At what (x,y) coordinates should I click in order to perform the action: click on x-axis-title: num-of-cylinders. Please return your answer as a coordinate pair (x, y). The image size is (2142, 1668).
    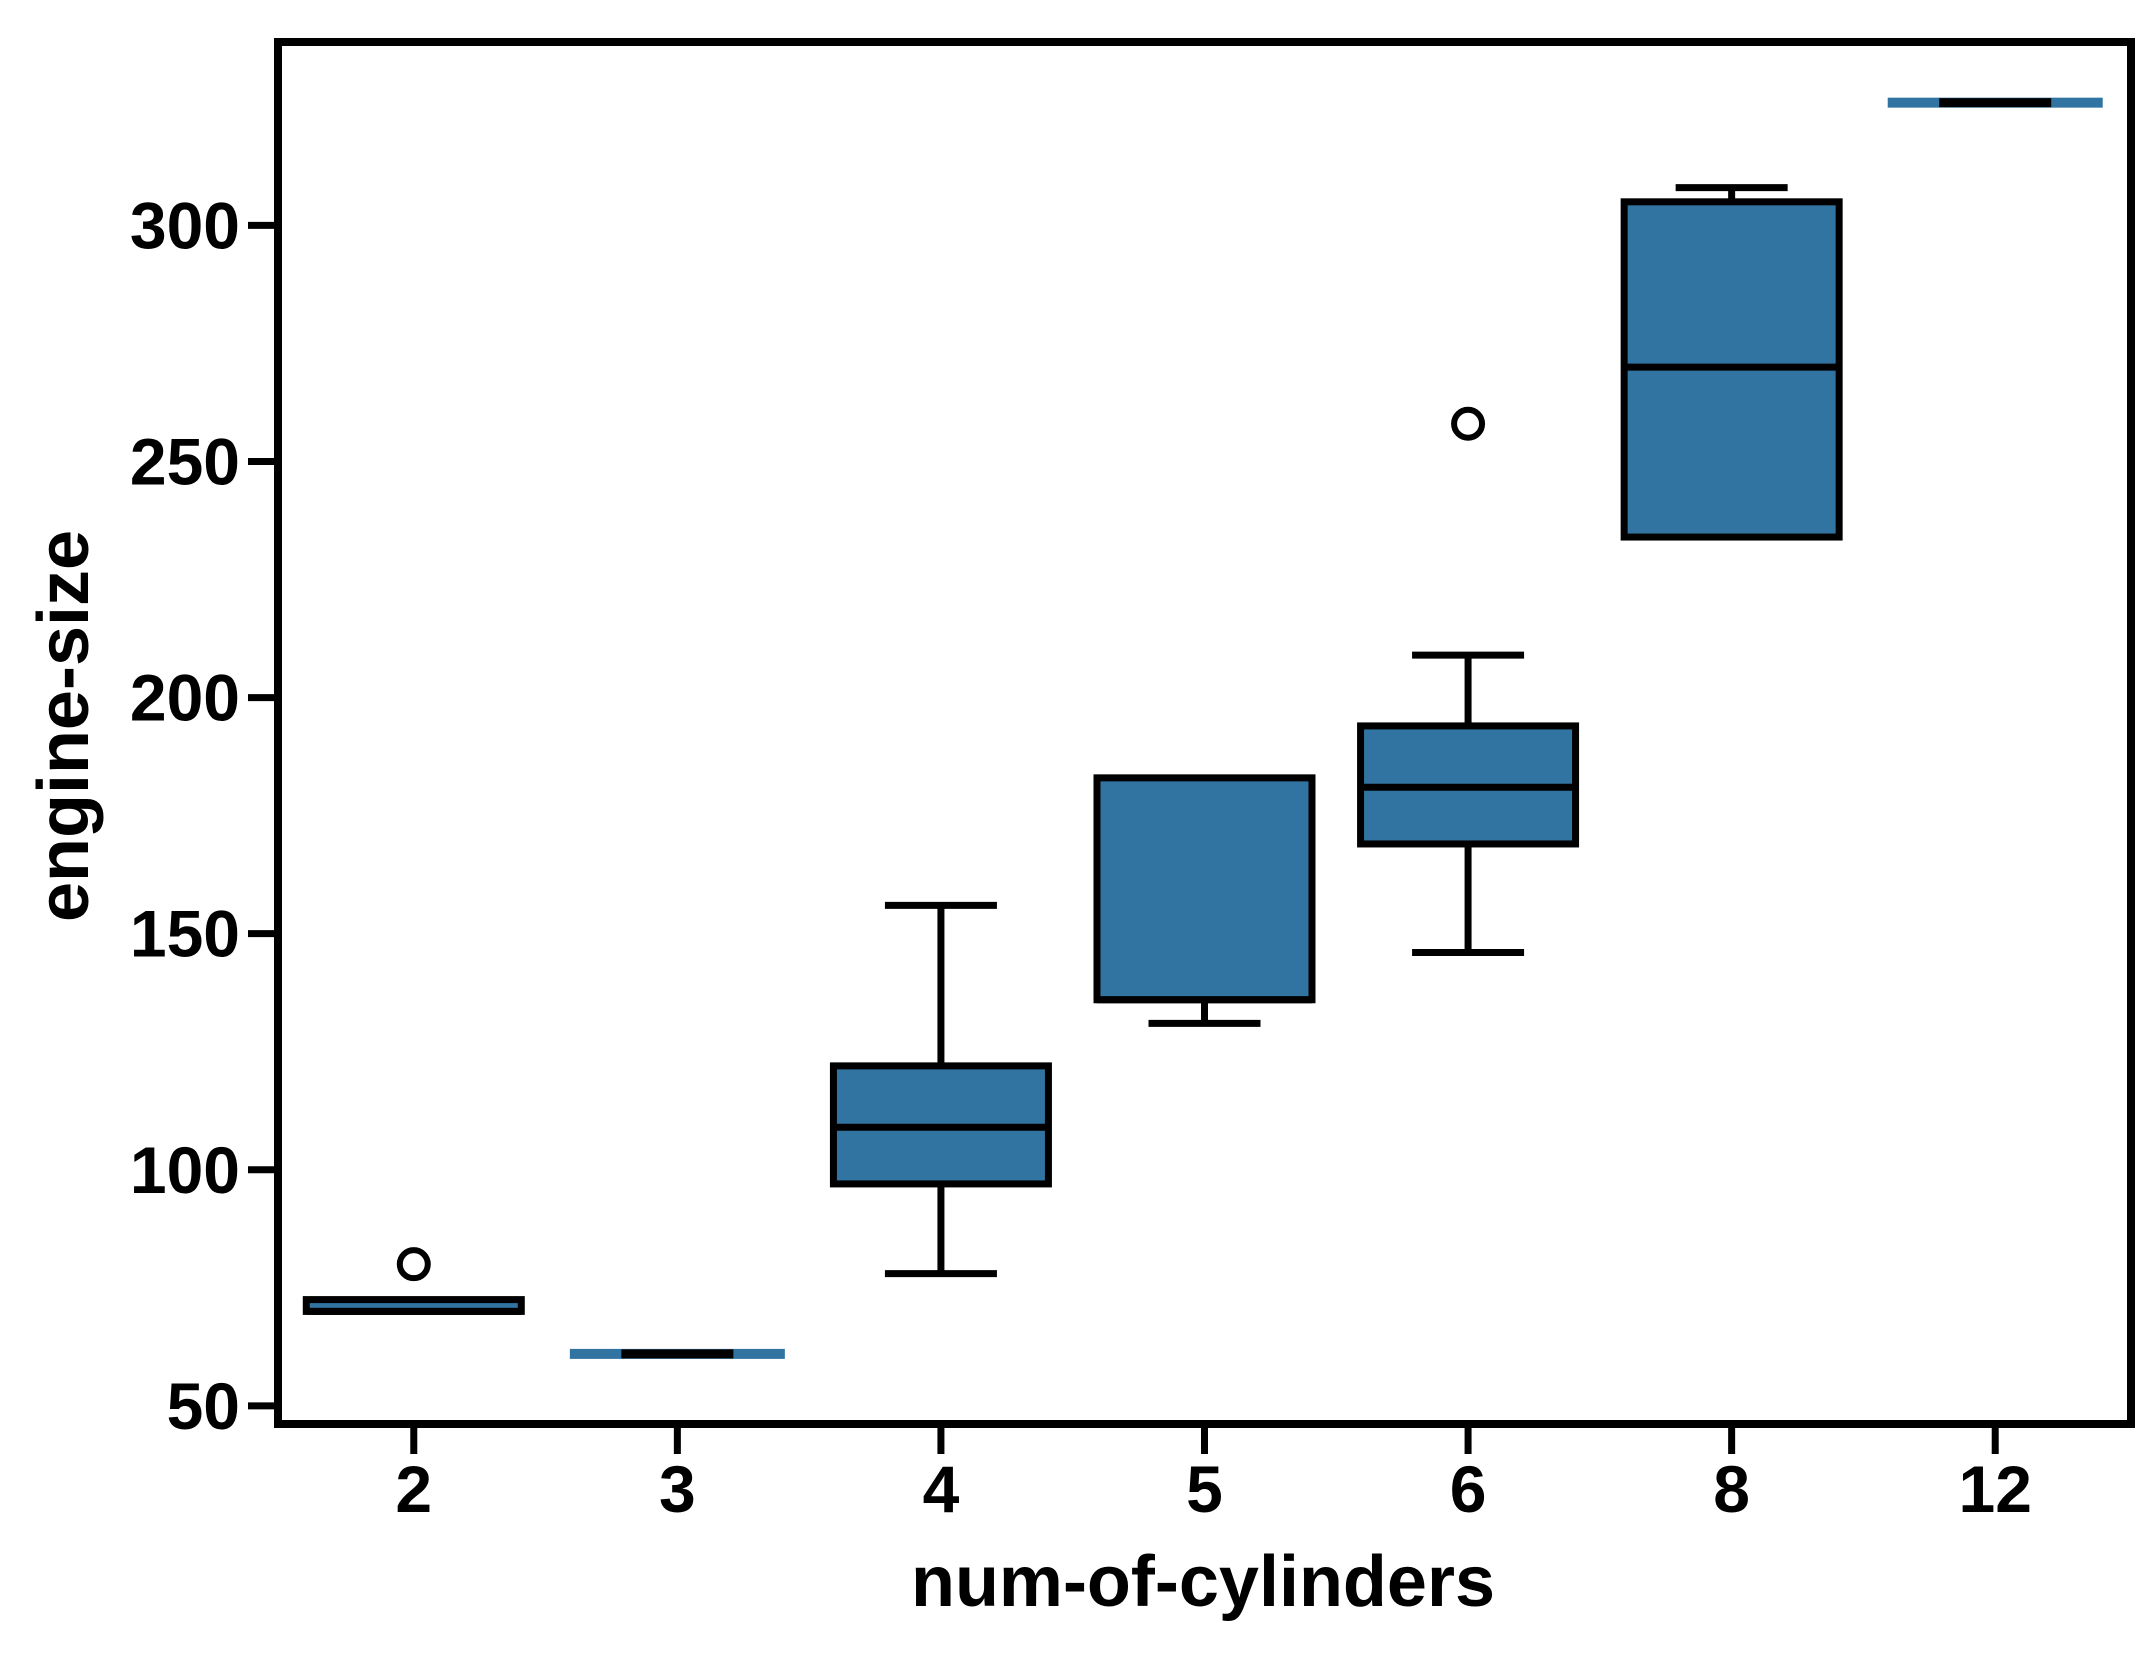
    Looking at the image, I should click on (1203, 1582).